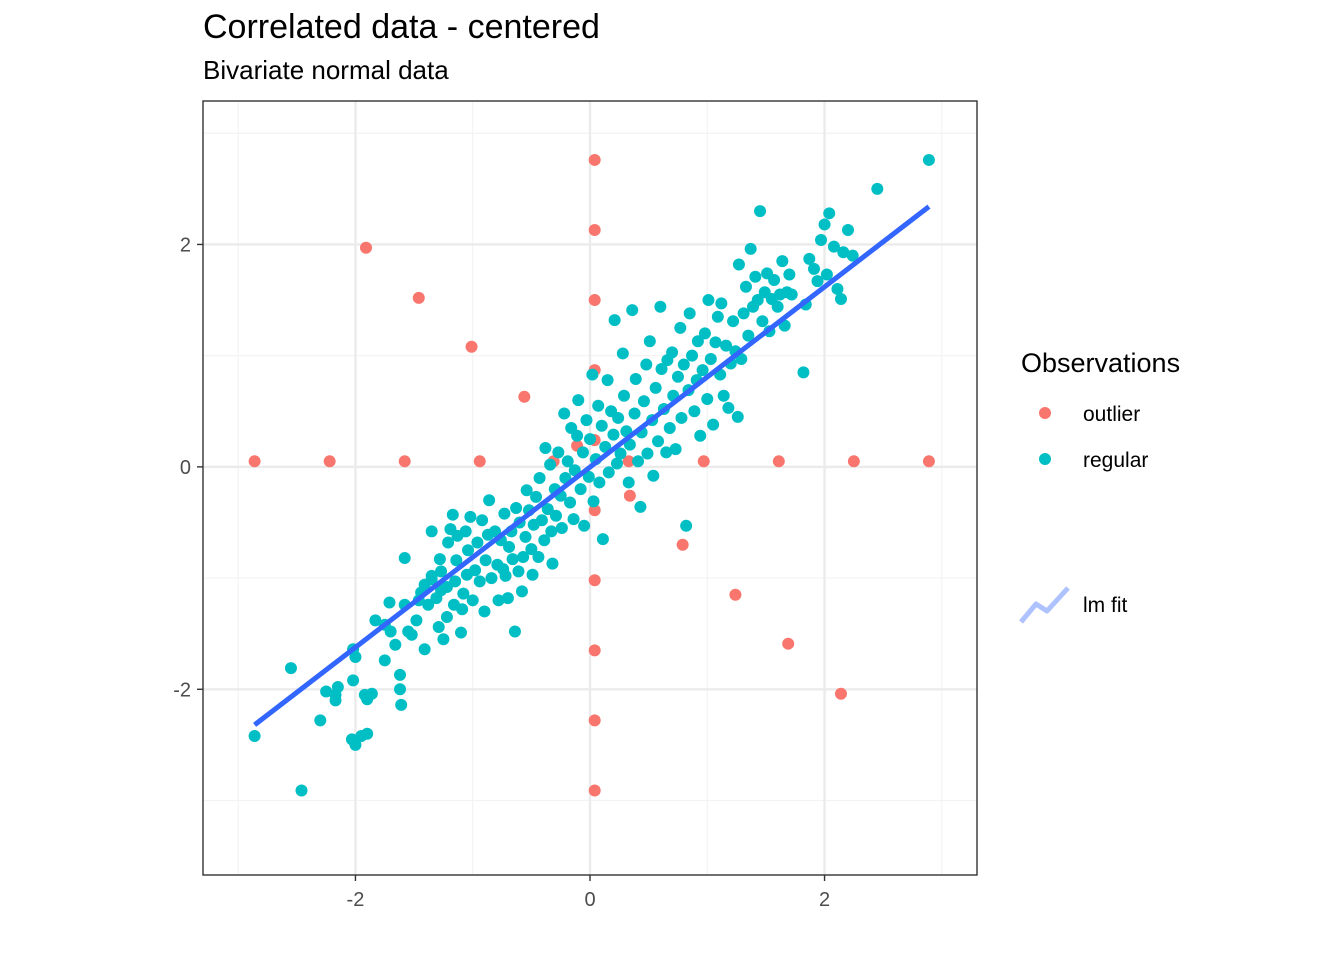  I want to click on x-tick-label: -2, so click(356, 900).